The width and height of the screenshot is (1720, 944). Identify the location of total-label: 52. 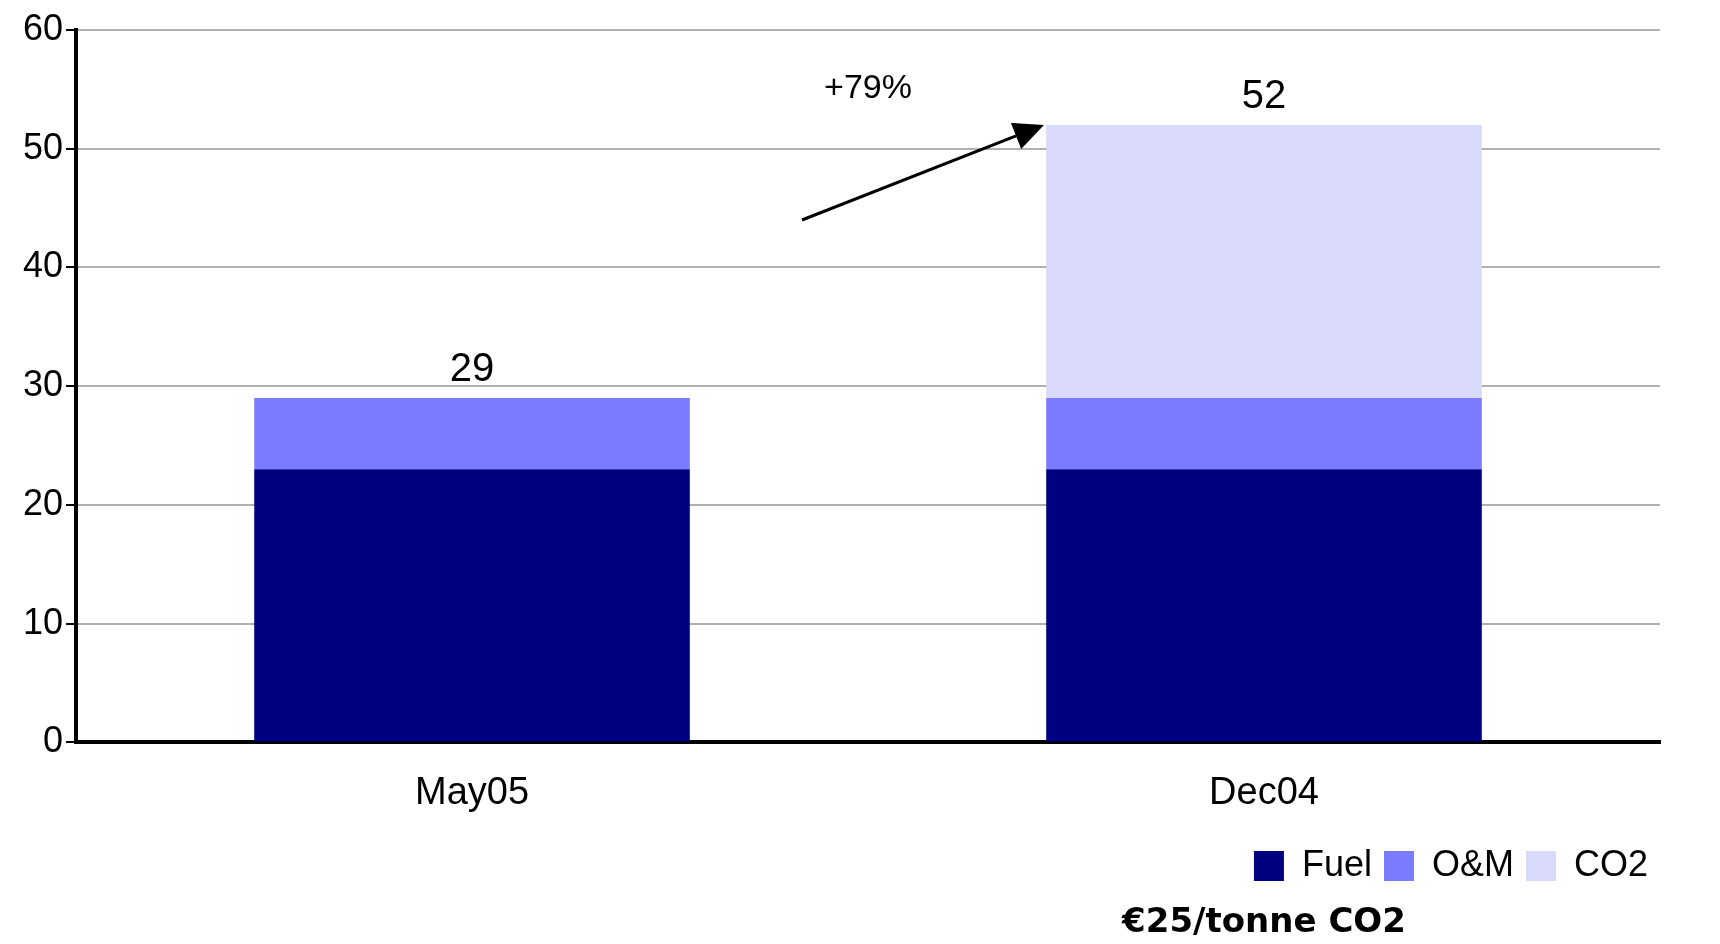
(1264, 94).